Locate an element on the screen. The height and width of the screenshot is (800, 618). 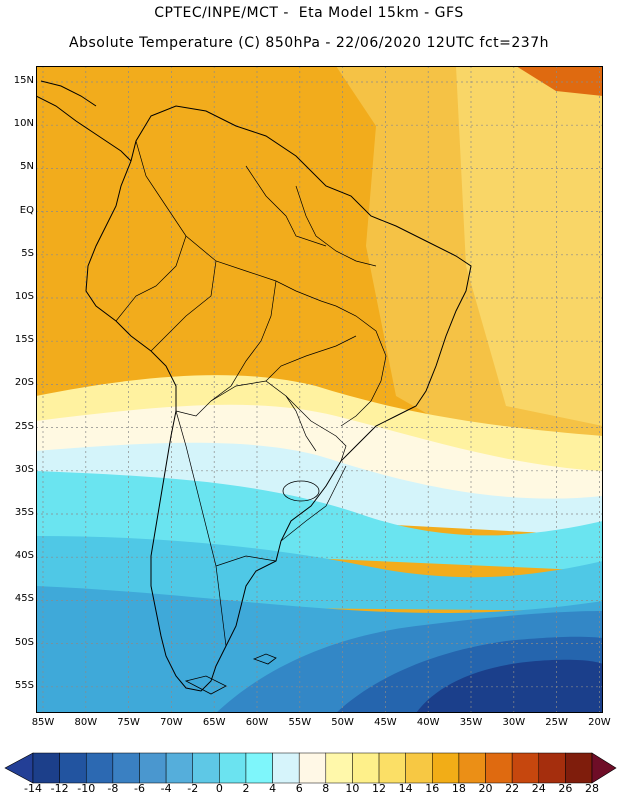
colorbar-level-label: 22 is located at coordinates (512, 788).